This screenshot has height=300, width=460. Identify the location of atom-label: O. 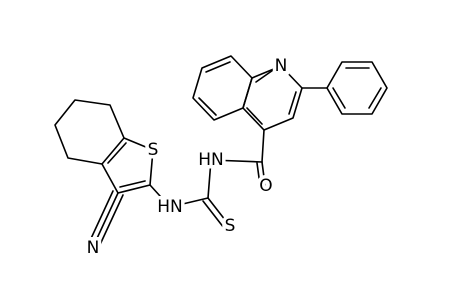
(265, 186).